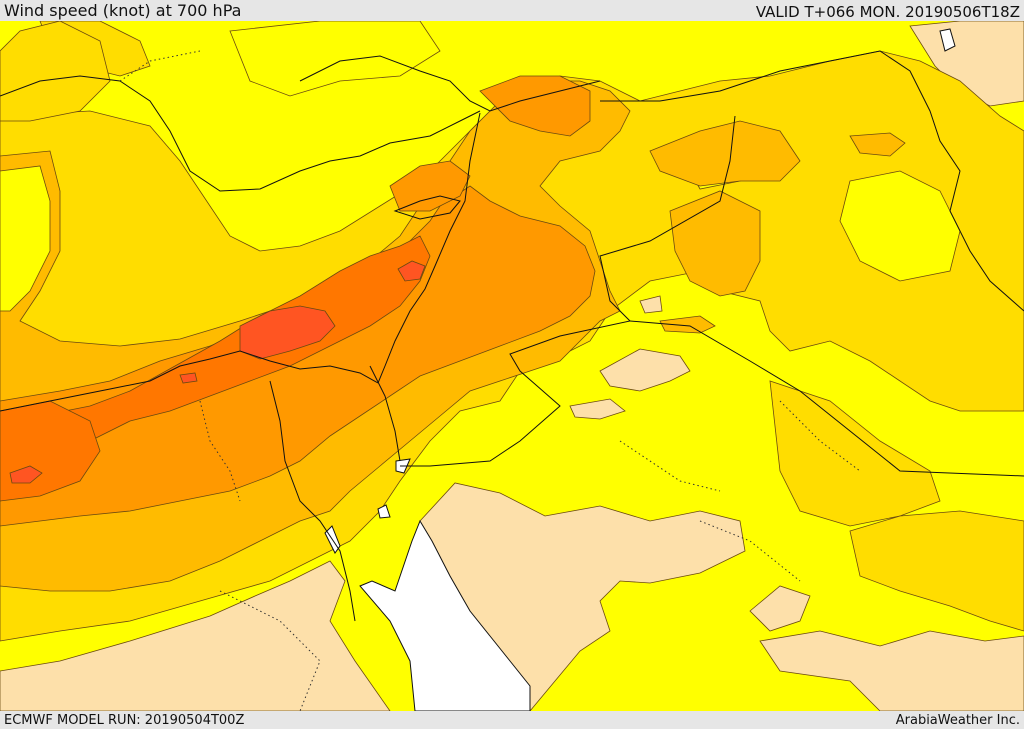 This screenshot has height=729, width=1024. I want to click on iraq-border, so click(812, 181).